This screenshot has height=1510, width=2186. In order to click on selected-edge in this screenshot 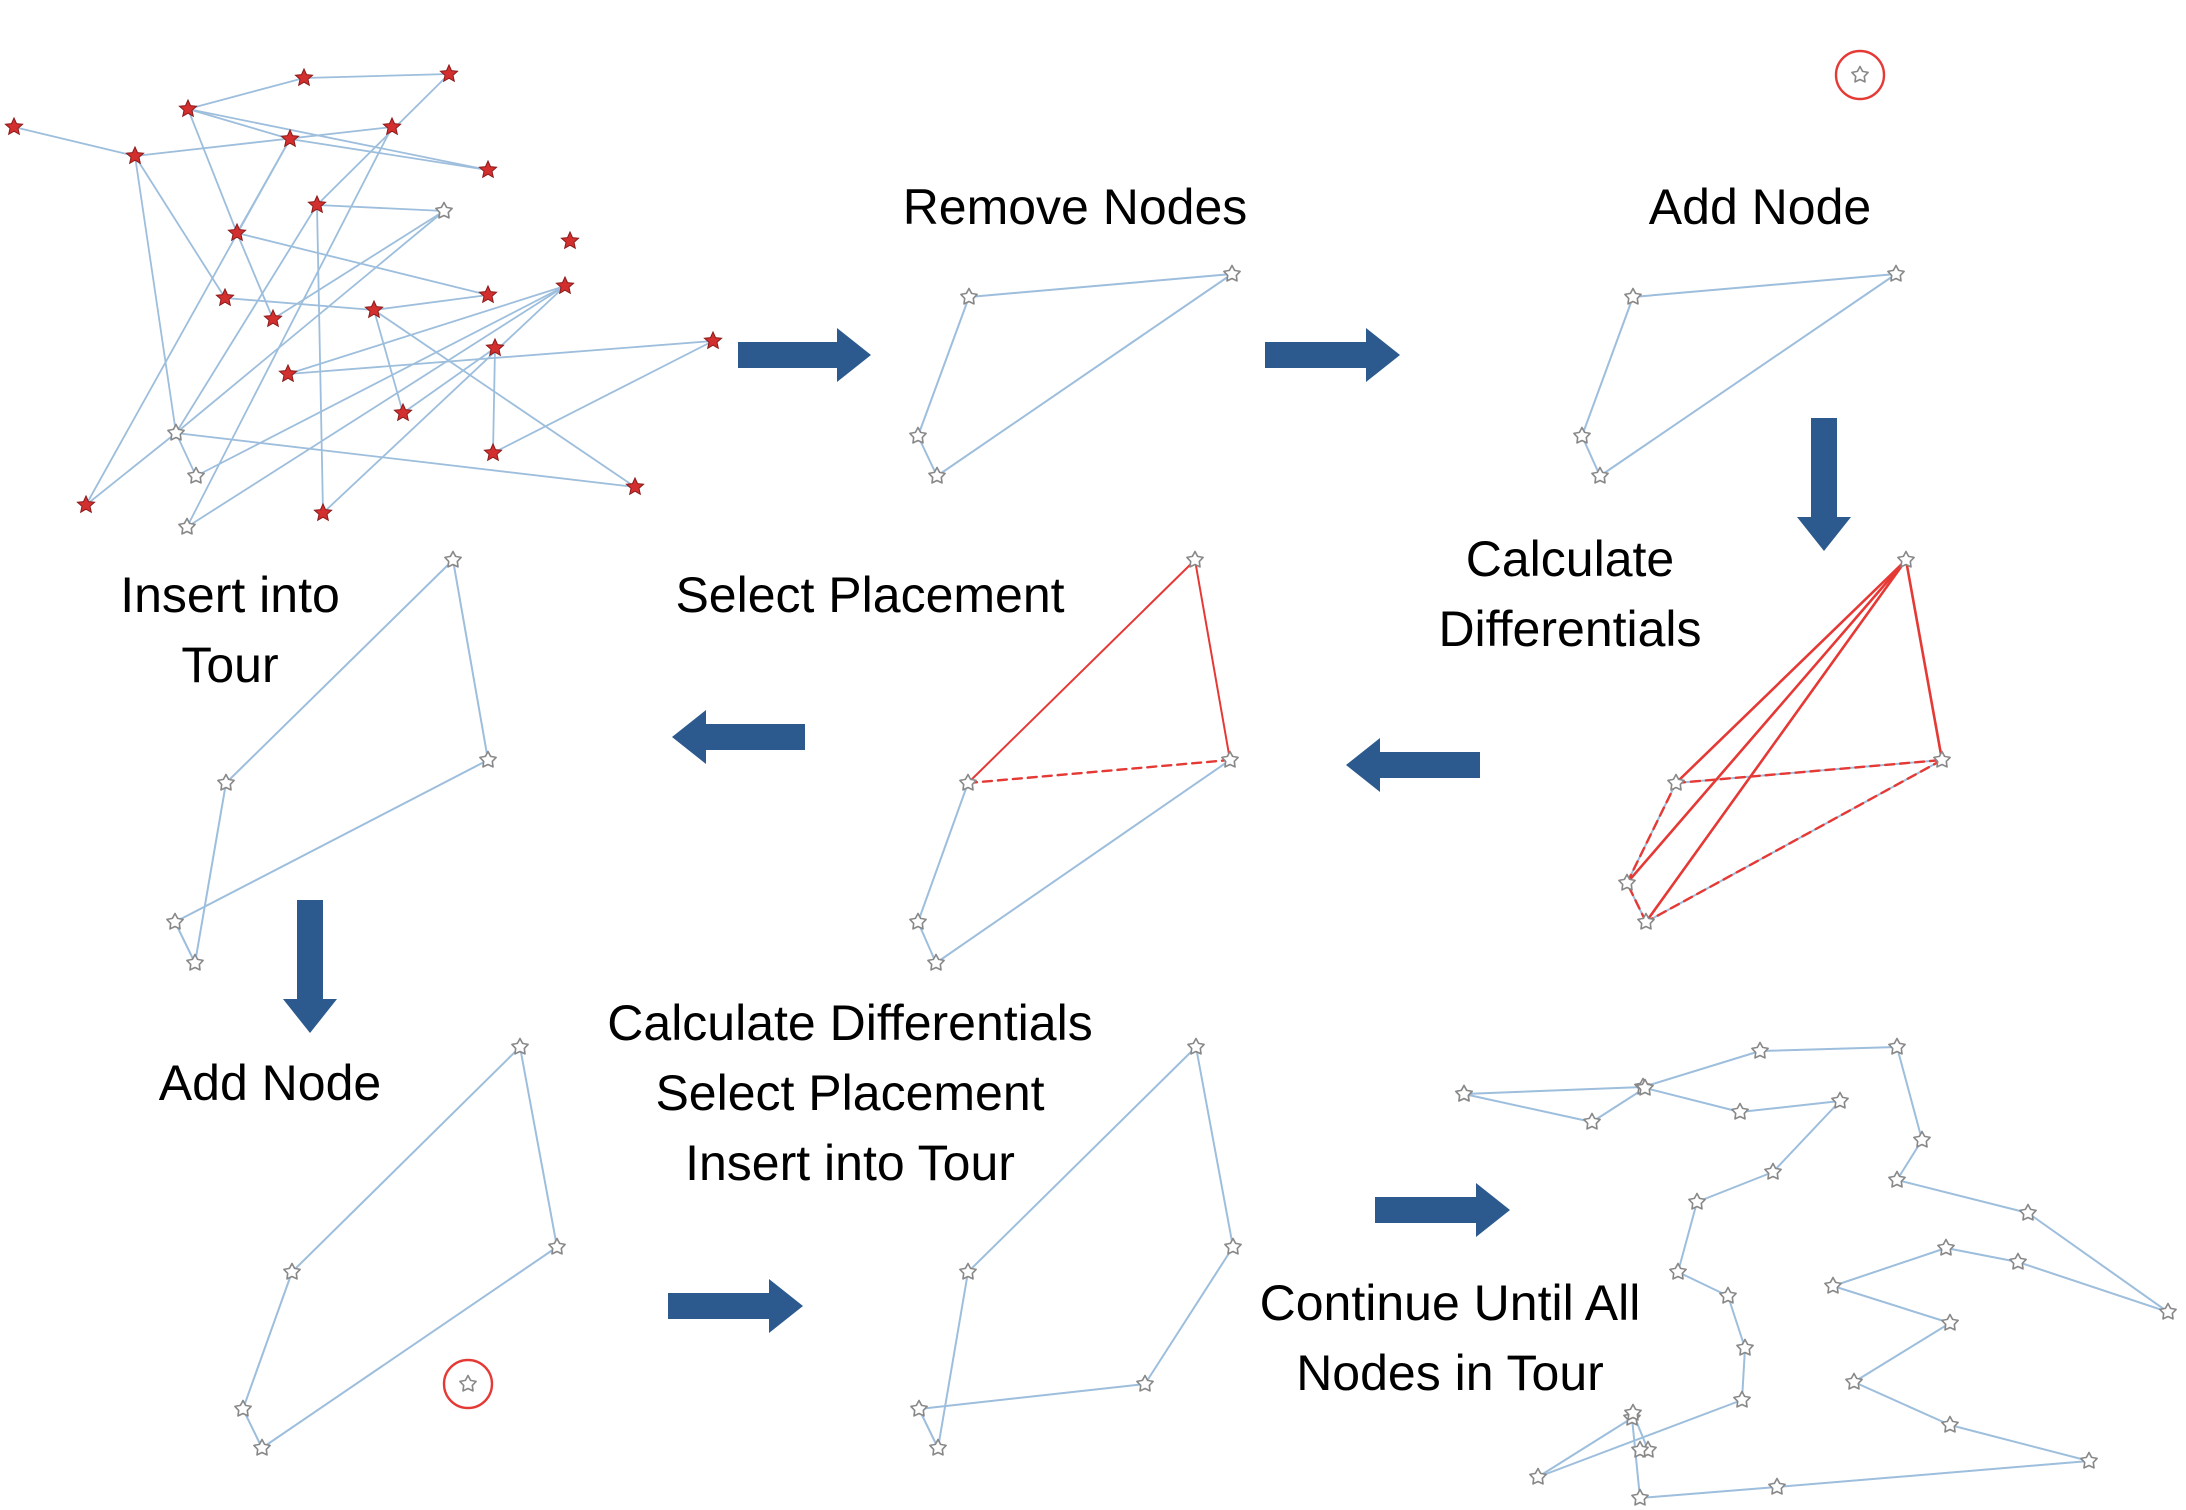, I will do `click(1081, 671)`.